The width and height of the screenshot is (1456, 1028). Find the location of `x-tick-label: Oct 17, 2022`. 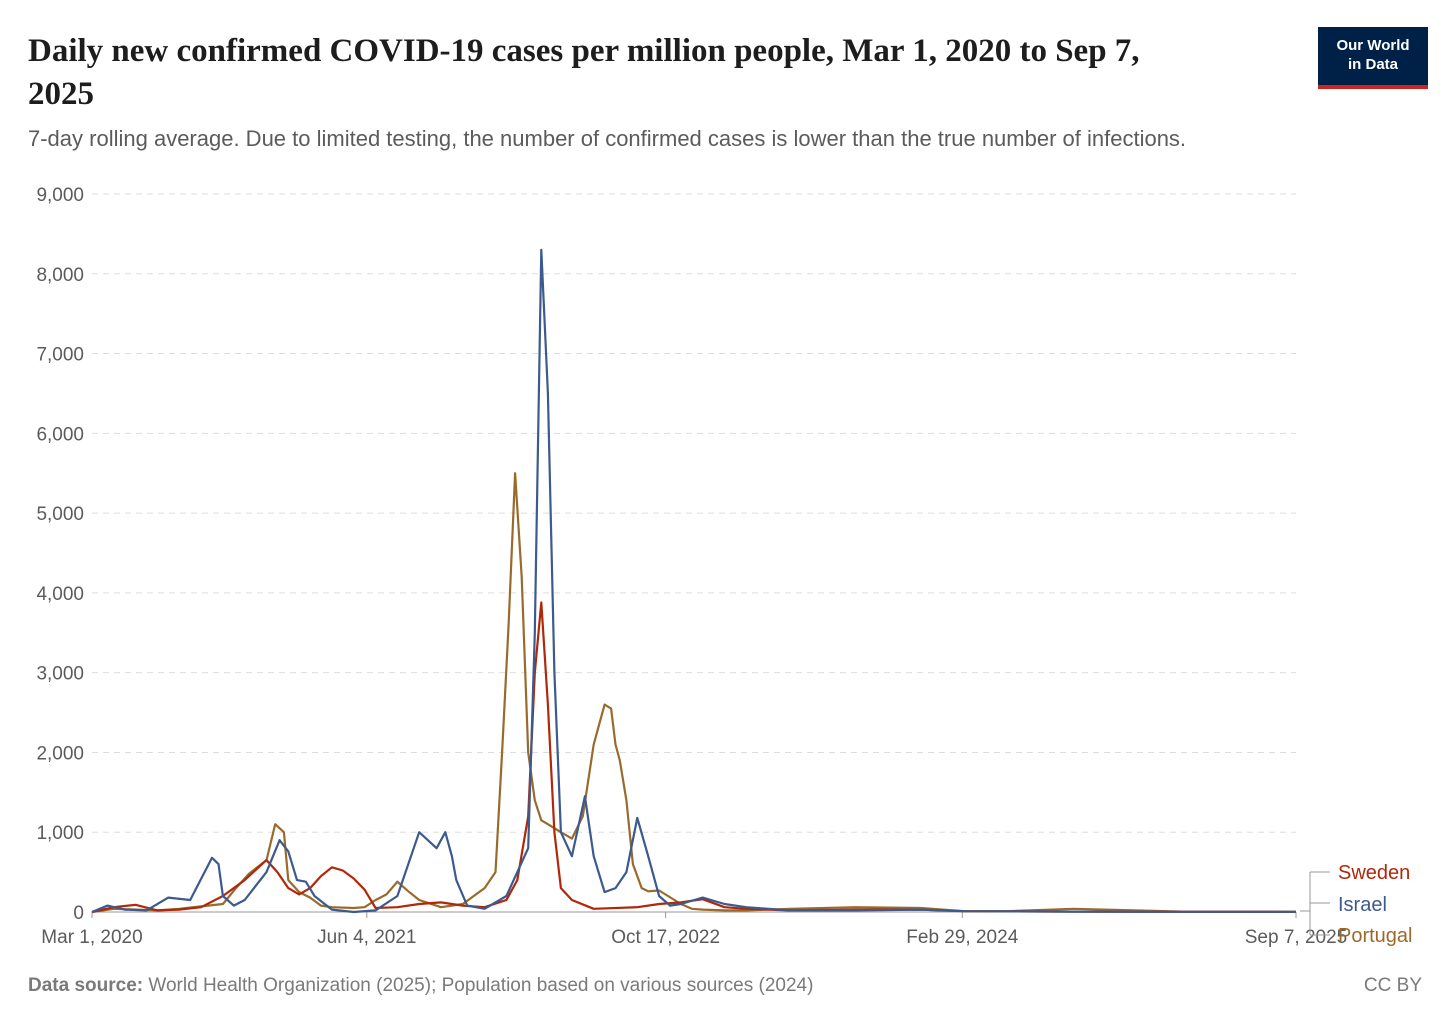

x-tick-label: Oct 17, 2022 is located at coordinates (665, 937).